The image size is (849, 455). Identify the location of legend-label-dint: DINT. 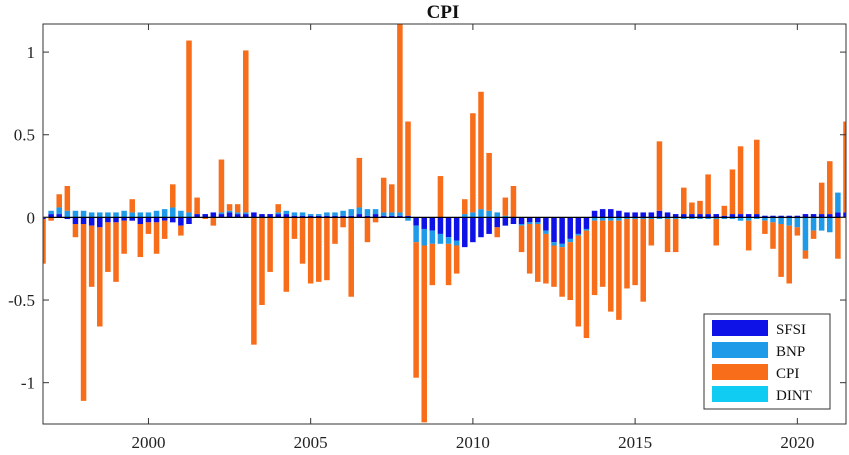
(794, 396).